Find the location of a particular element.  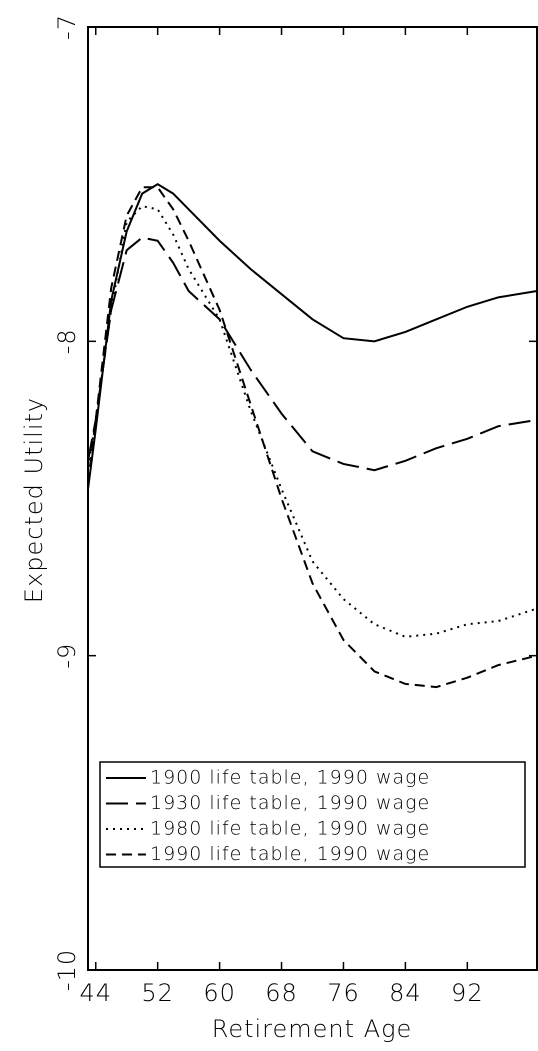

legend-label: 1930 life table, 1990 wage is located at coordinates (290, 803).